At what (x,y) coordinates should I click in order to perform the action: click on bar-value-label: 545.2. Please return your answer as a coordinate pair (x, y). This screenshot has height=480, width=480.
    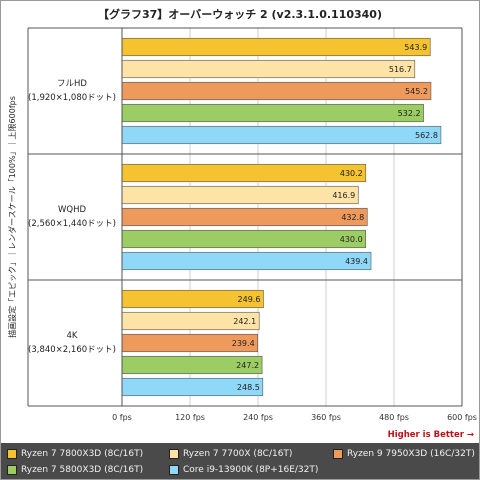
    Looking at the image, I should click on (416, 91).